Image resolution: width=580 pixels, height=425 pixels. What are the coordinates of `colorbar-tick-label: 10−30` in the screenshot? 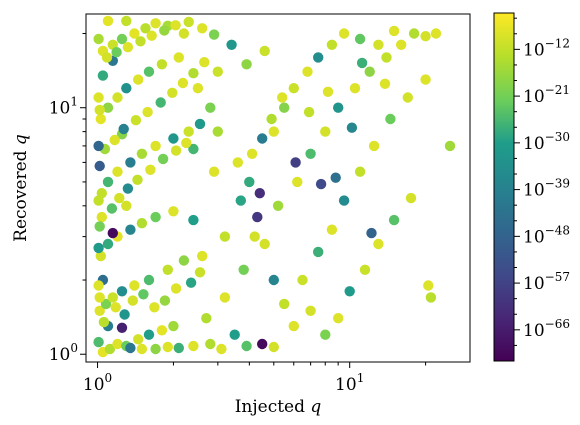 It's located at (546, 142).